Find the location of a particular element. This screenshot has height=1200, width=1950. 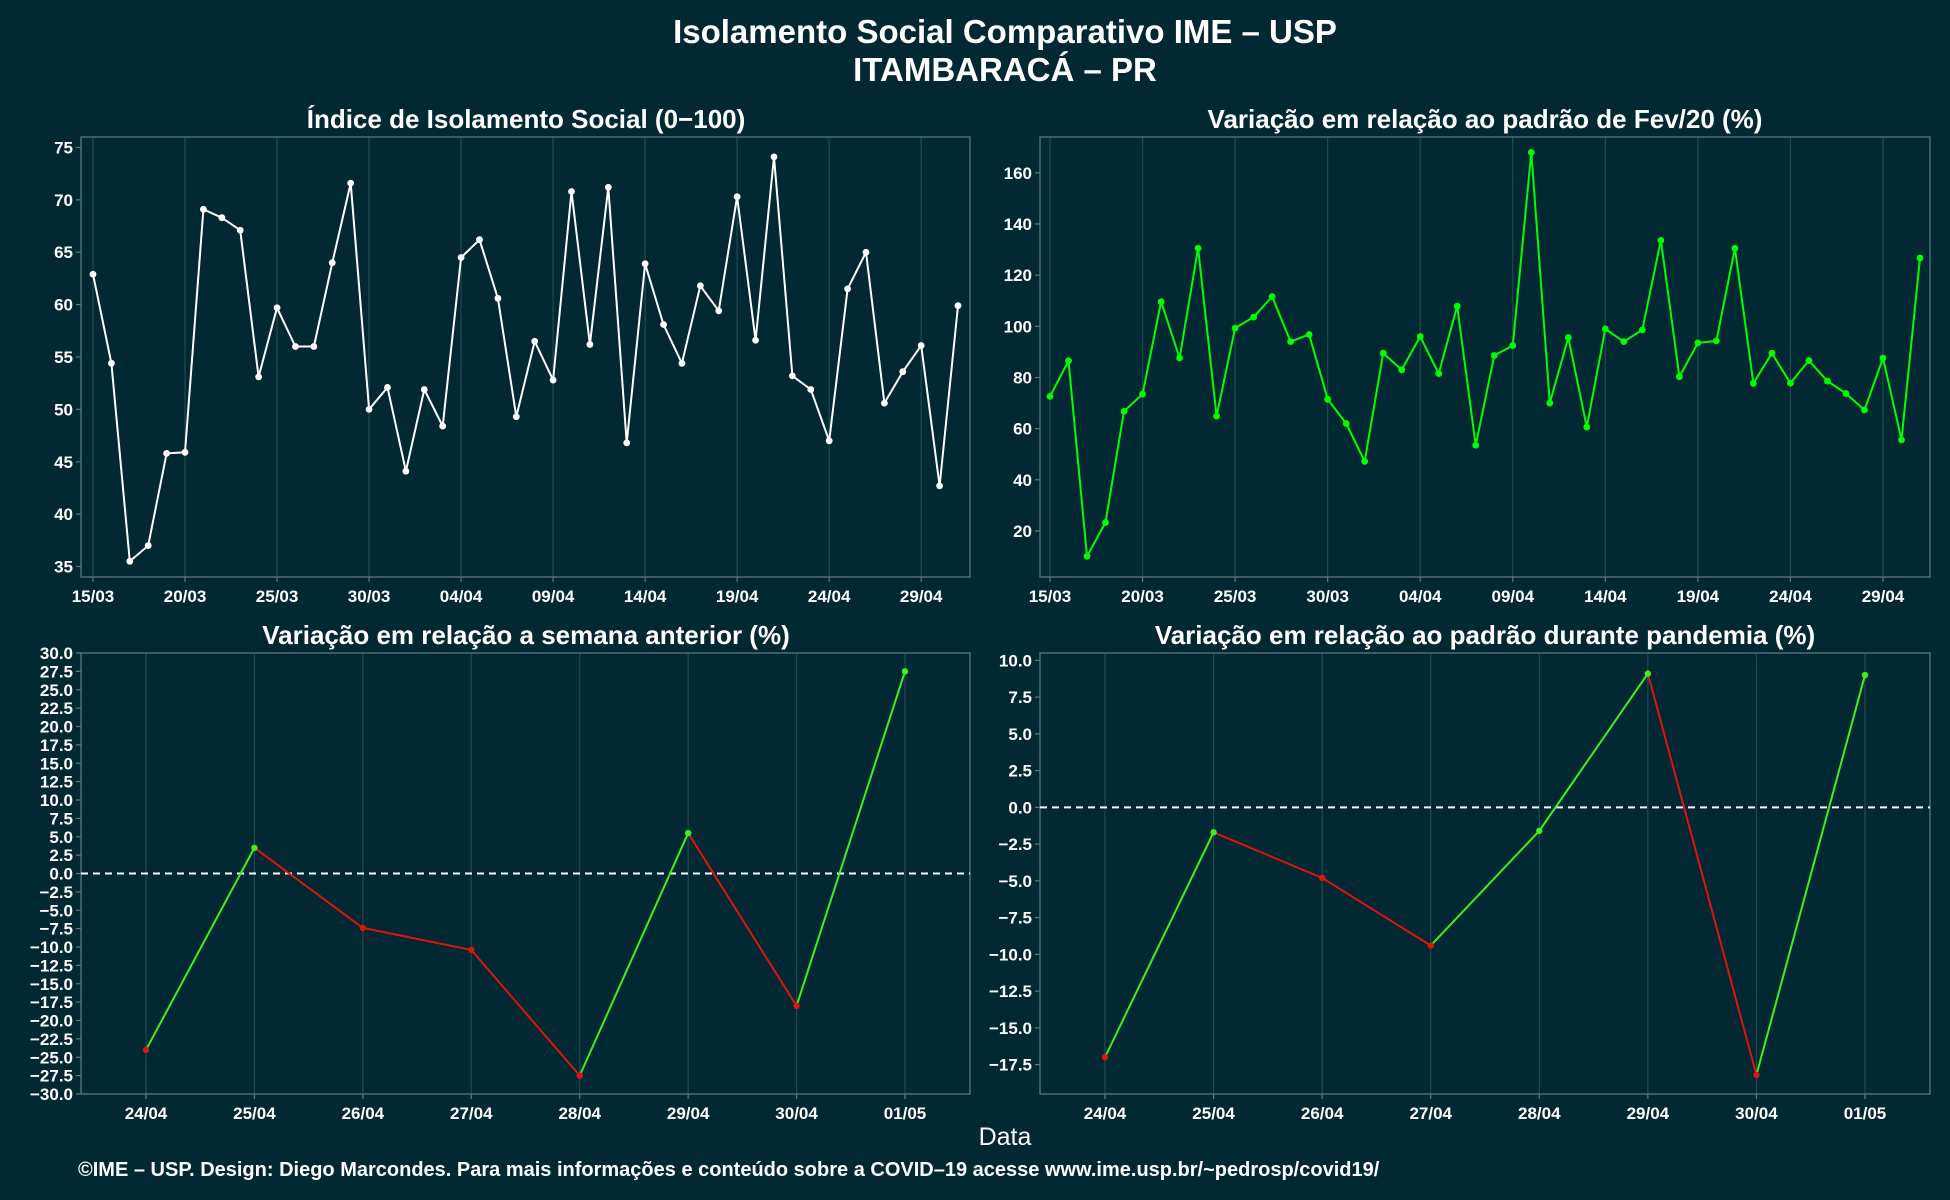

y-tick-label: 27.5 is located at coordinates (56, 671).